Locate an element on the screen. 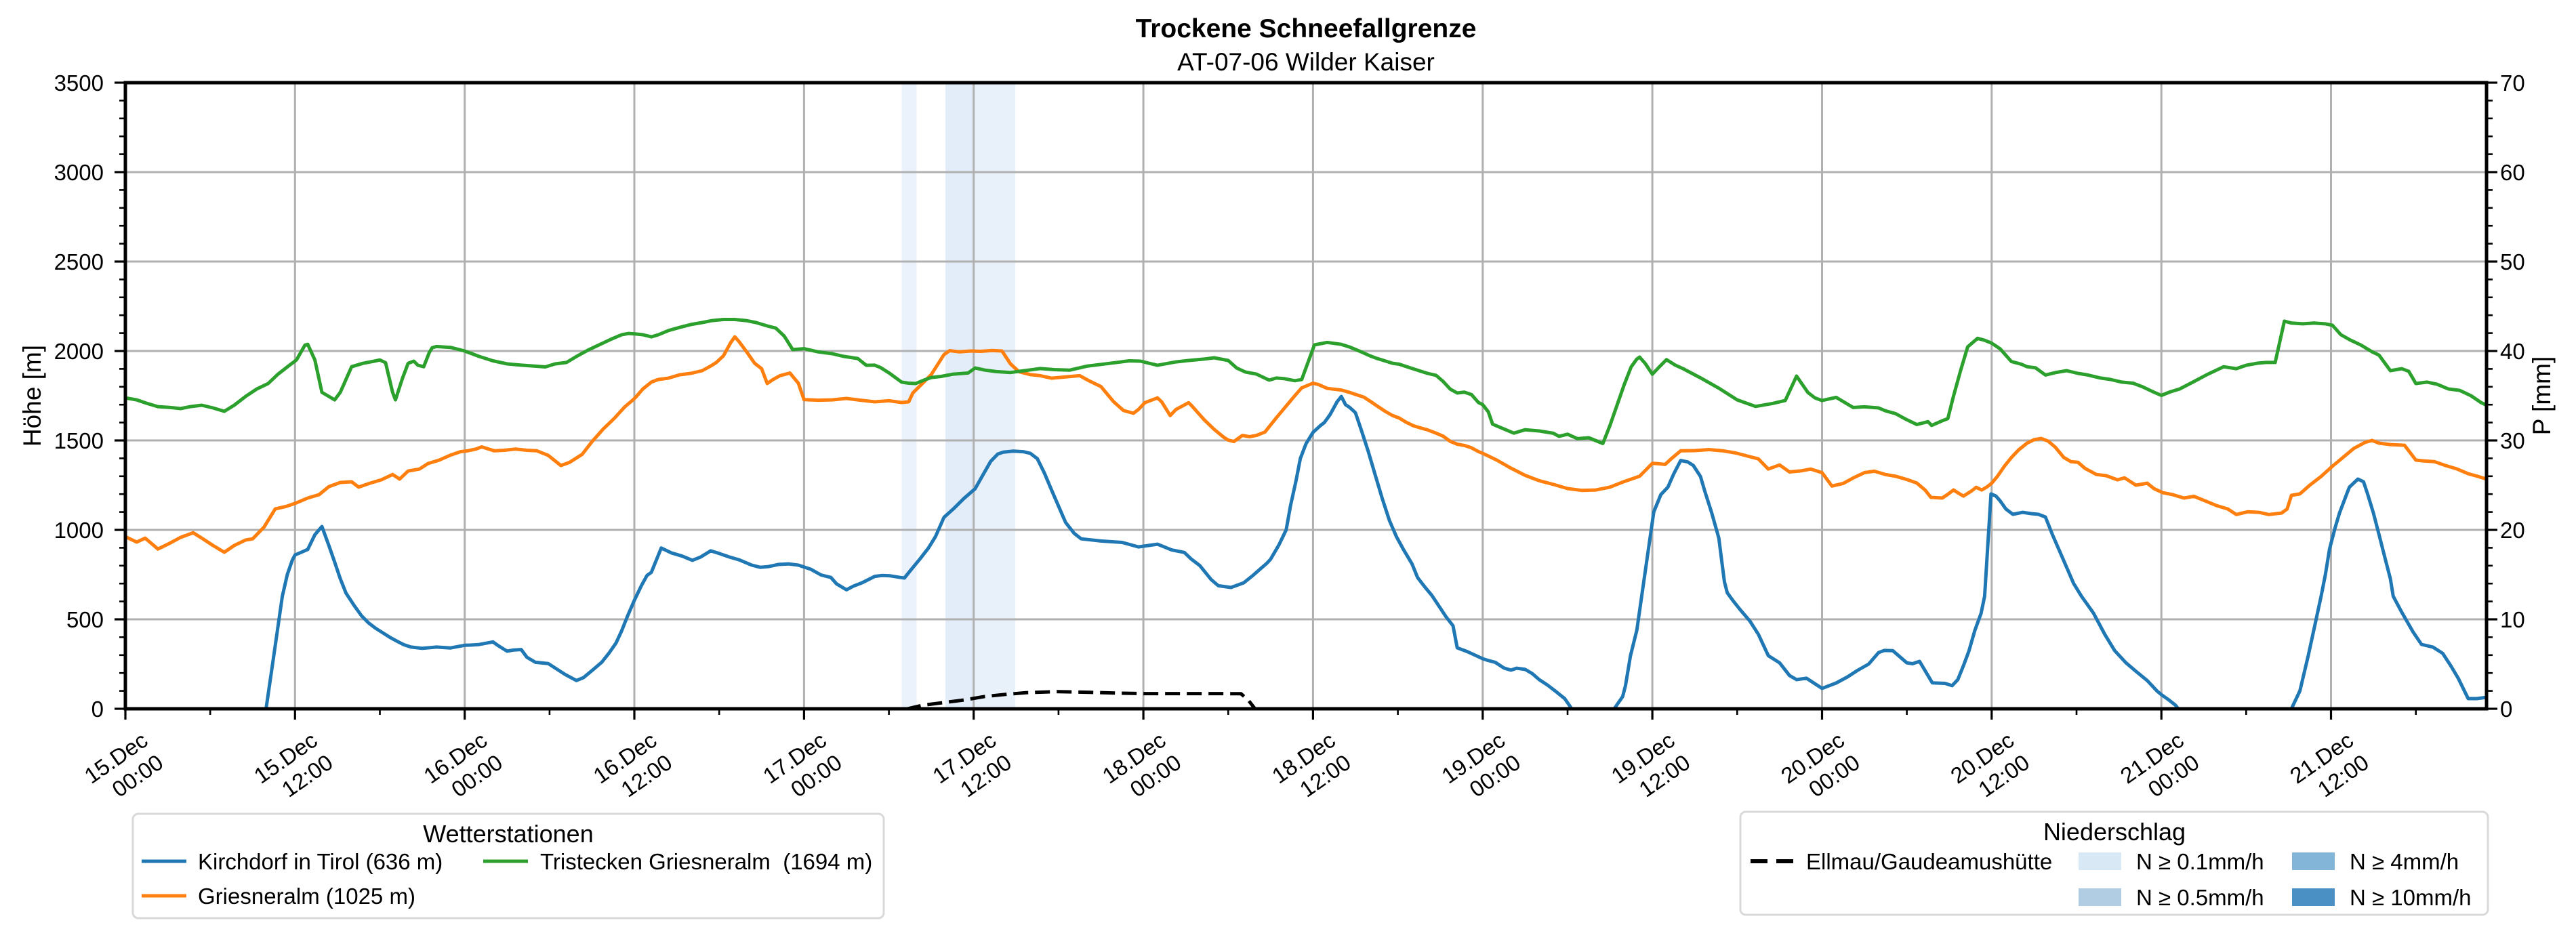  svg-text: 20 is located at coordinates (2513, 530).